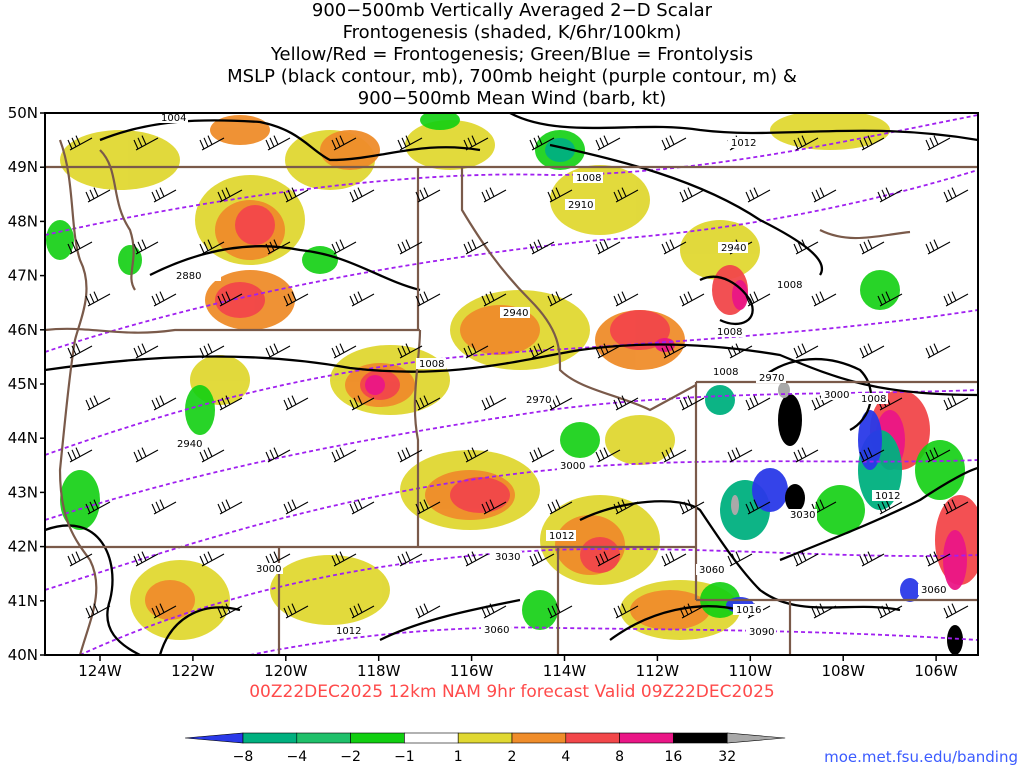 The width and height of the screenshot is (1024, 768). Describe the element at coordinates (193, 671) in the screenshot. I see `lon-label: 122W` at that location.